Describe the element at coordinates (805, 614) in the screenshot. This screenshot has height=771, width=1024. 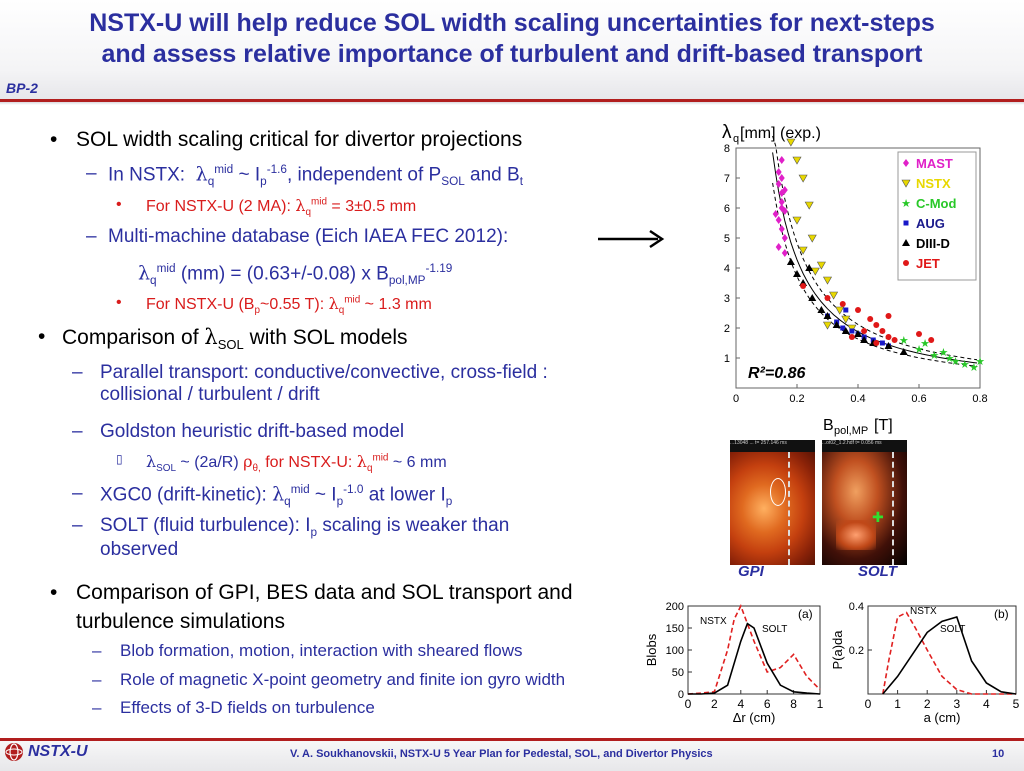
I see `panel-label: (a)` at that location.